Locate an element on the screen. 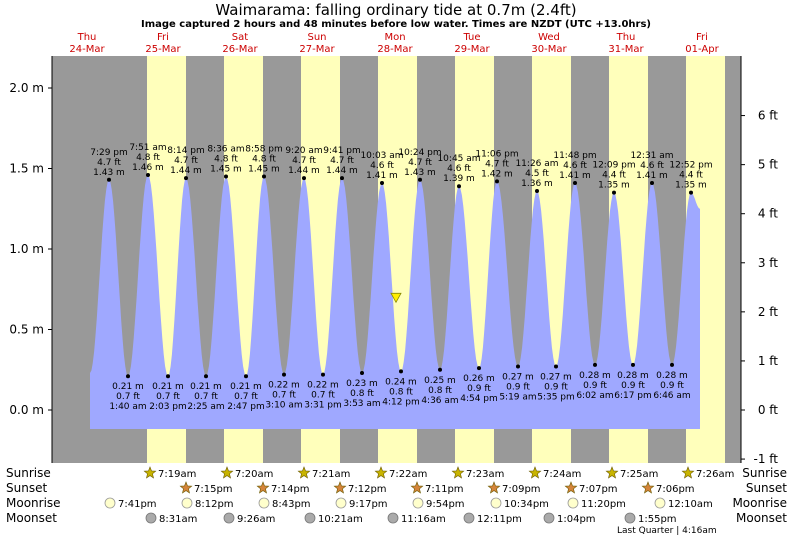  right-tick-label: 3 ft is located at coordinates (768, 263).